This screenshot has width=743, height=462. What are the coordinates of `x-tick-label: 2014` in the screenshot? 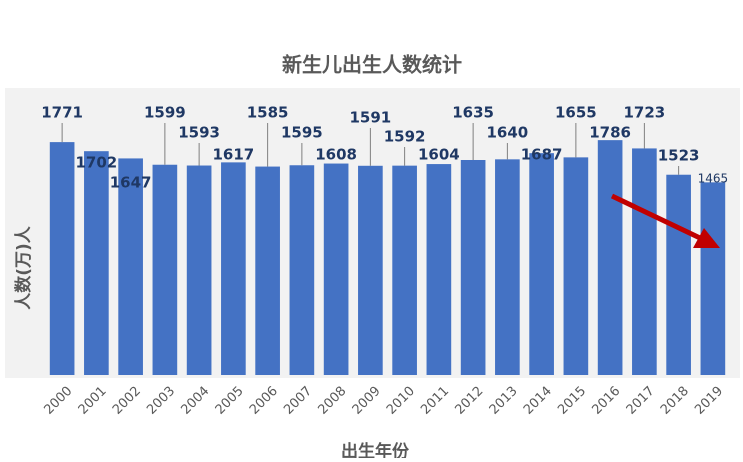 It's located at (538, 401).